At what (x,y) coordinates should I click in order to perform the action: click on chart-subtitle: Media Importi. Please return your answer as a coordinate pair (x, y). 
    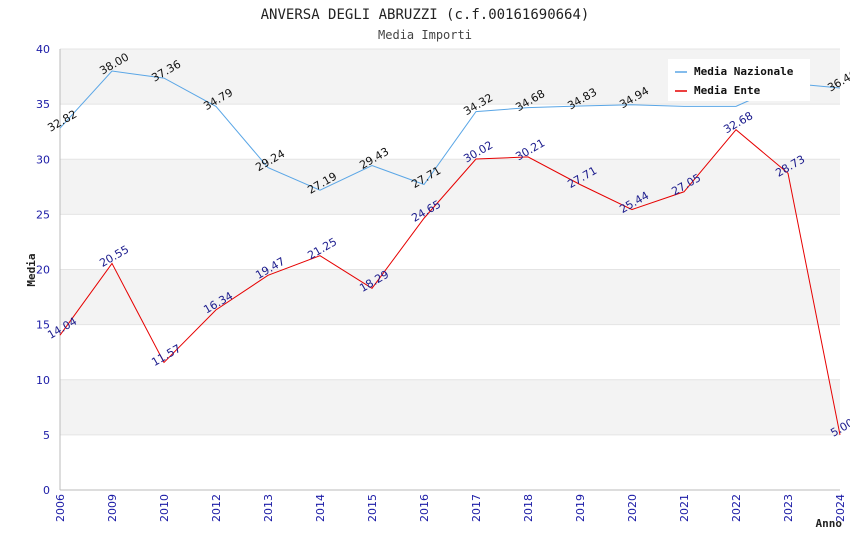
    Looking at the image, I should click on (425, 35).